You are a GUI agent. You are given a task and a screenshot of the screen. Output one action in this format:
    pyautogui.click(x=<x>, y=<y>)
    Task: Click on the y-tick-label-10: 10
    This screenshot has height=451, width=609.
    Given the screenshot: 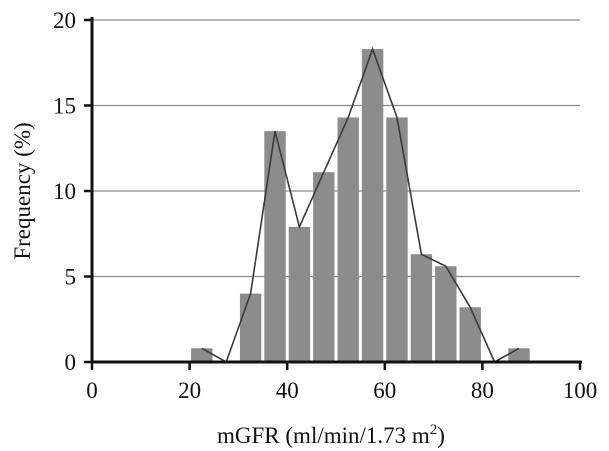 What is the action you would take?
    pyautogui.click(x=64, y=191)
    